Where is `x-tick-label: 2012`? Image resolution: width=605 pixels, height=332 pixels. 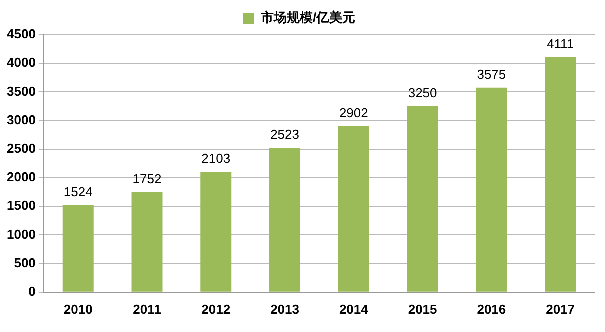
x-tick-label: 2012 is located at coordinates (216, 309).